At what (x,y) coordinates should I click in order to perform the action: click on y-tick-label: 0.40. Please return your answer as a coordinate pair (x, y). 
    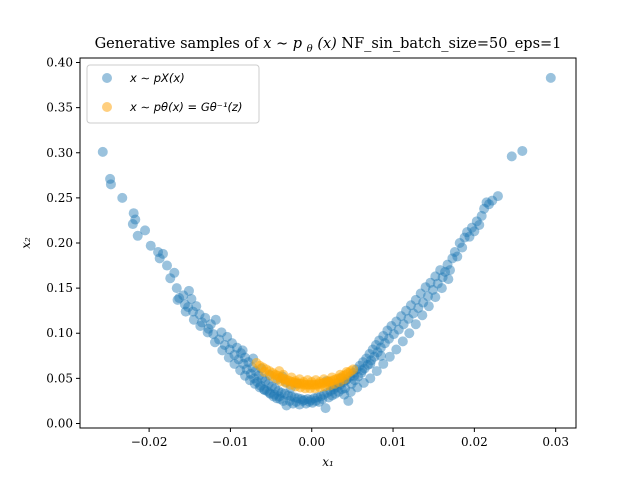
    Looking at the image, I should click on (59, 63).